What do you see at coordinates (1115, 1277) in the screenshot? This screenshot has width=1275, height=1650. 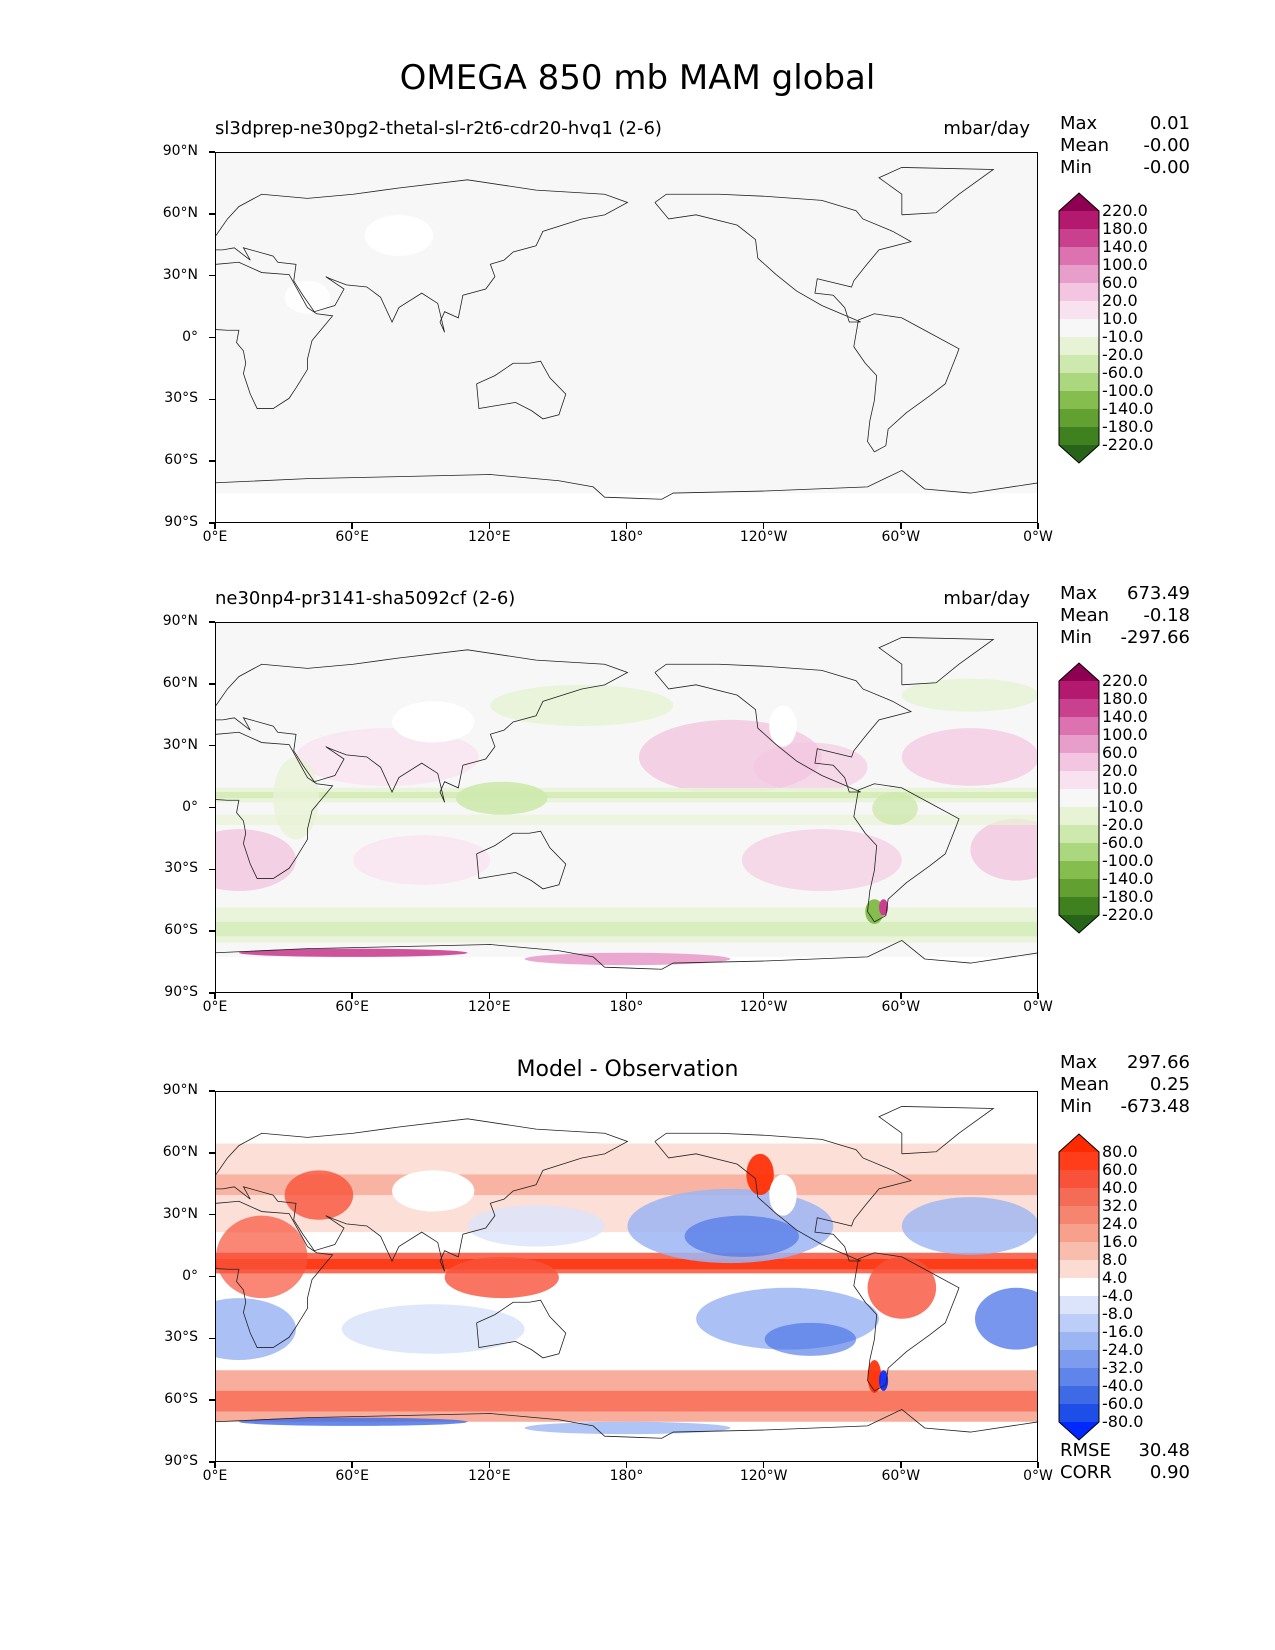 I see `colorbar-tick-label: 4.0` at bounding box center [1115, 1277].